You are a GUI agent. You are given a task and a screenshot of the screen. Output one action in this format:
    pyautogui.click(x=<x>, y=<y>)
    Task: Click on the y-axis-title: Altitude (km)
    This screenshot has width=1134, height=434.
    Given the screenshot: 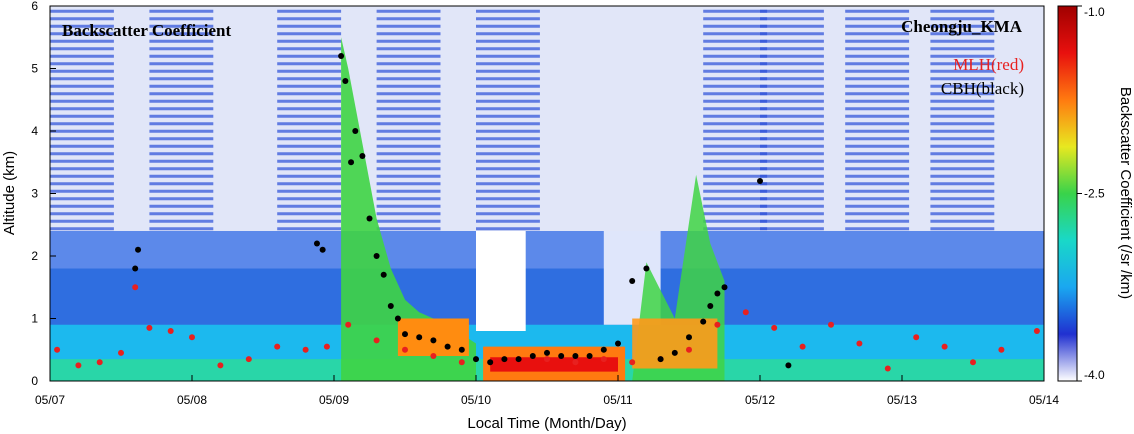 What is the action you would take?
    pyautogui.click(x=9, y=193)
    